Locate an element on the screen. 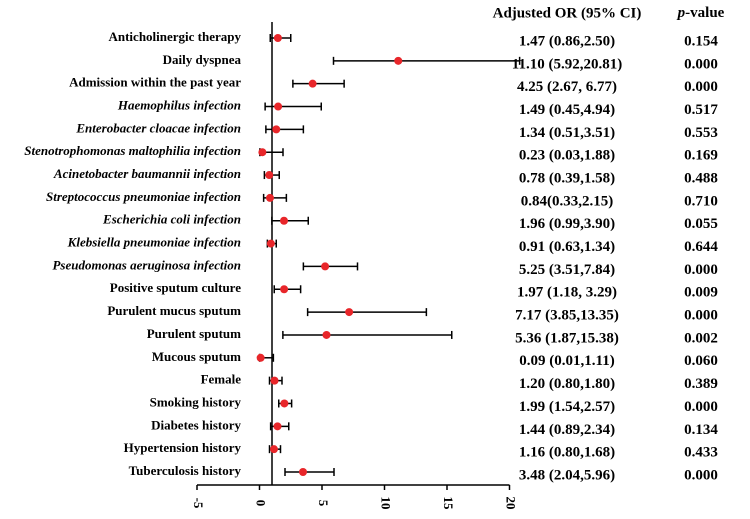  category-label: Smoking history is located at coordinates (196, 401).